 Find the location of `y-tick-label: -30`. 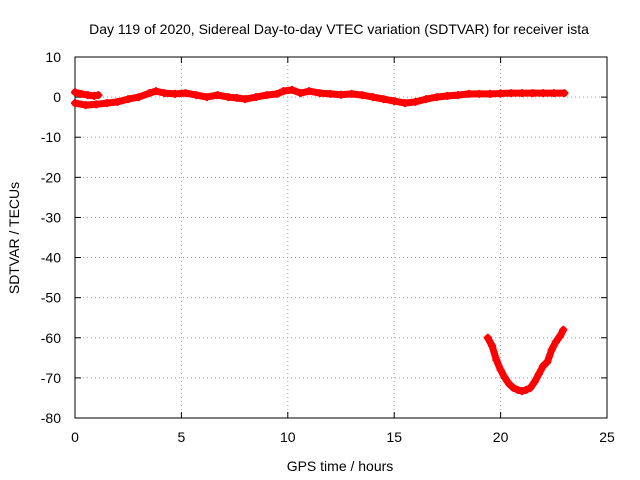

y-tick-label: -30 is located at coordinates (51, 217).